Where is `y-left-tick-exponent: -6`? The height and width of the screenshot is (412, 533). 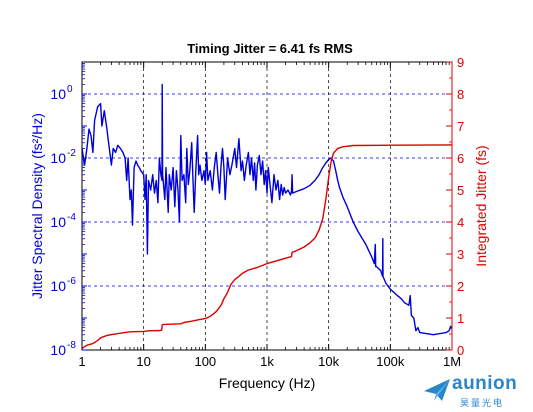 y-left-tick-exponent: -6 is located at coordinates (71, 281).